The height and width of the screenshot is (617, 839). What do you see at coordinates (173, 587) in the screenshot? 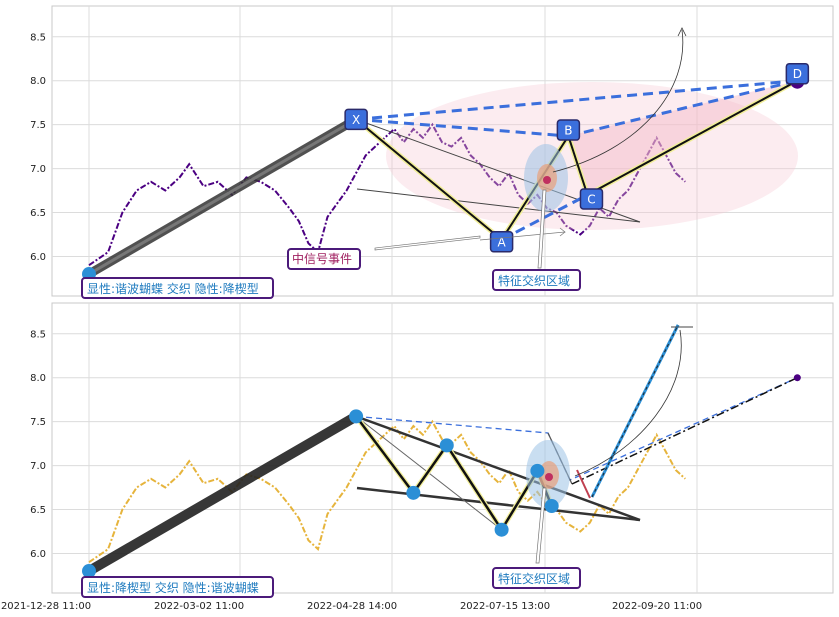
I see `pattern-label: 显性:降楔型 交织 隐性:谐波蝴蝶` at bounding box center [173, 587].